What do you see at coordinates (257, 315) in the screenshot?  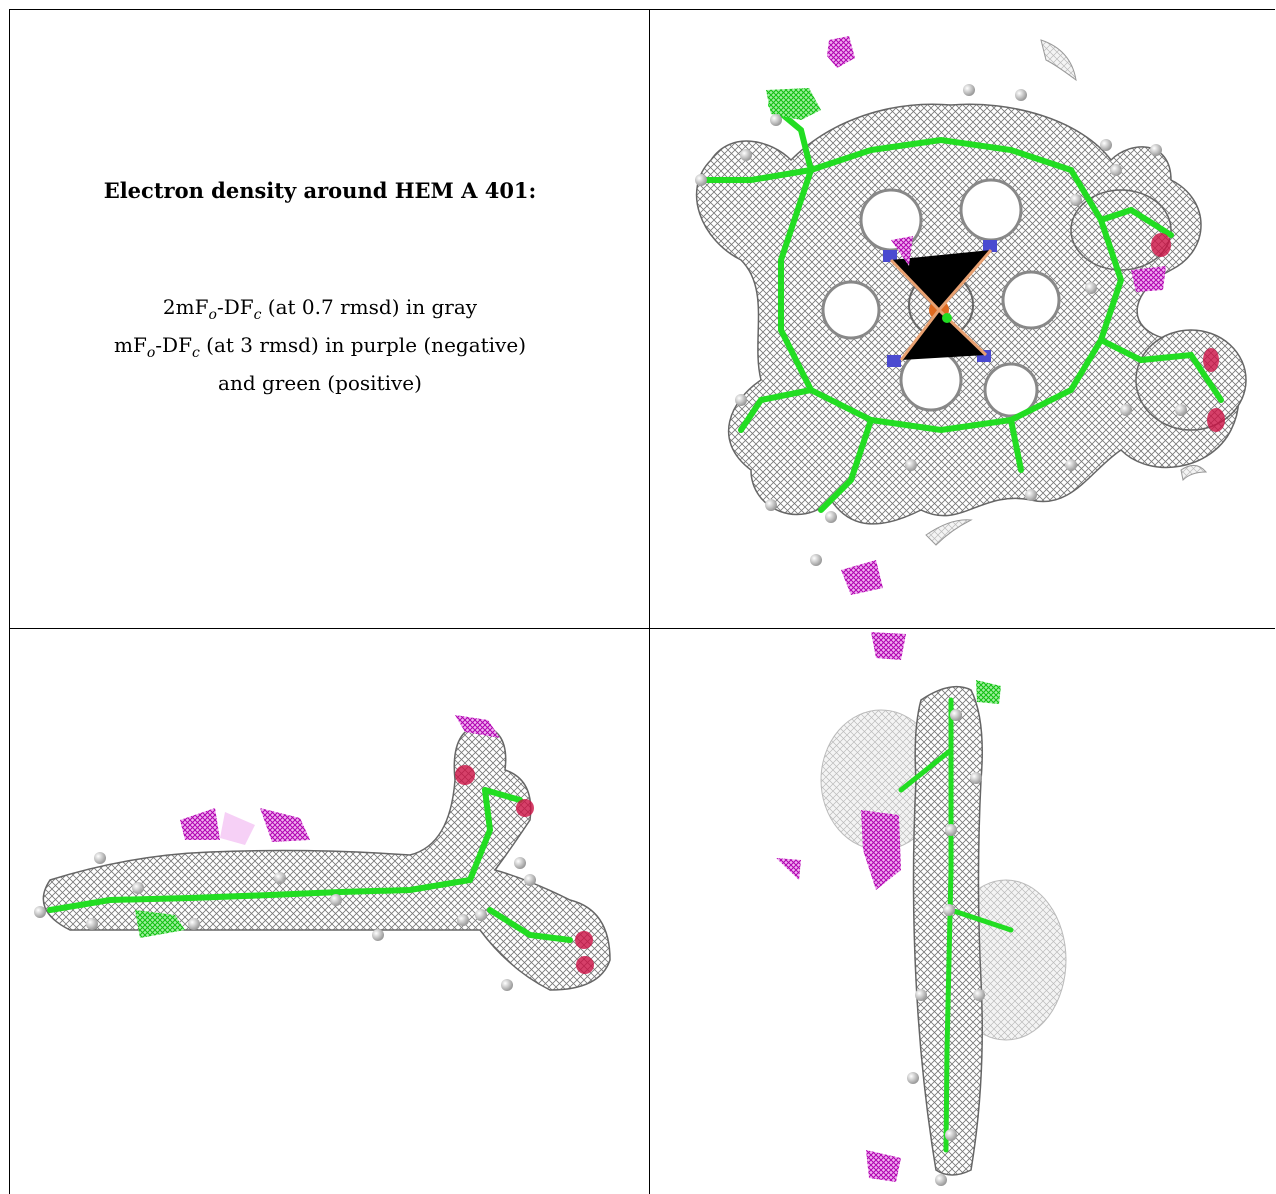 I see `legend-line1-b-sub: c` at bounding box center [257, 315].